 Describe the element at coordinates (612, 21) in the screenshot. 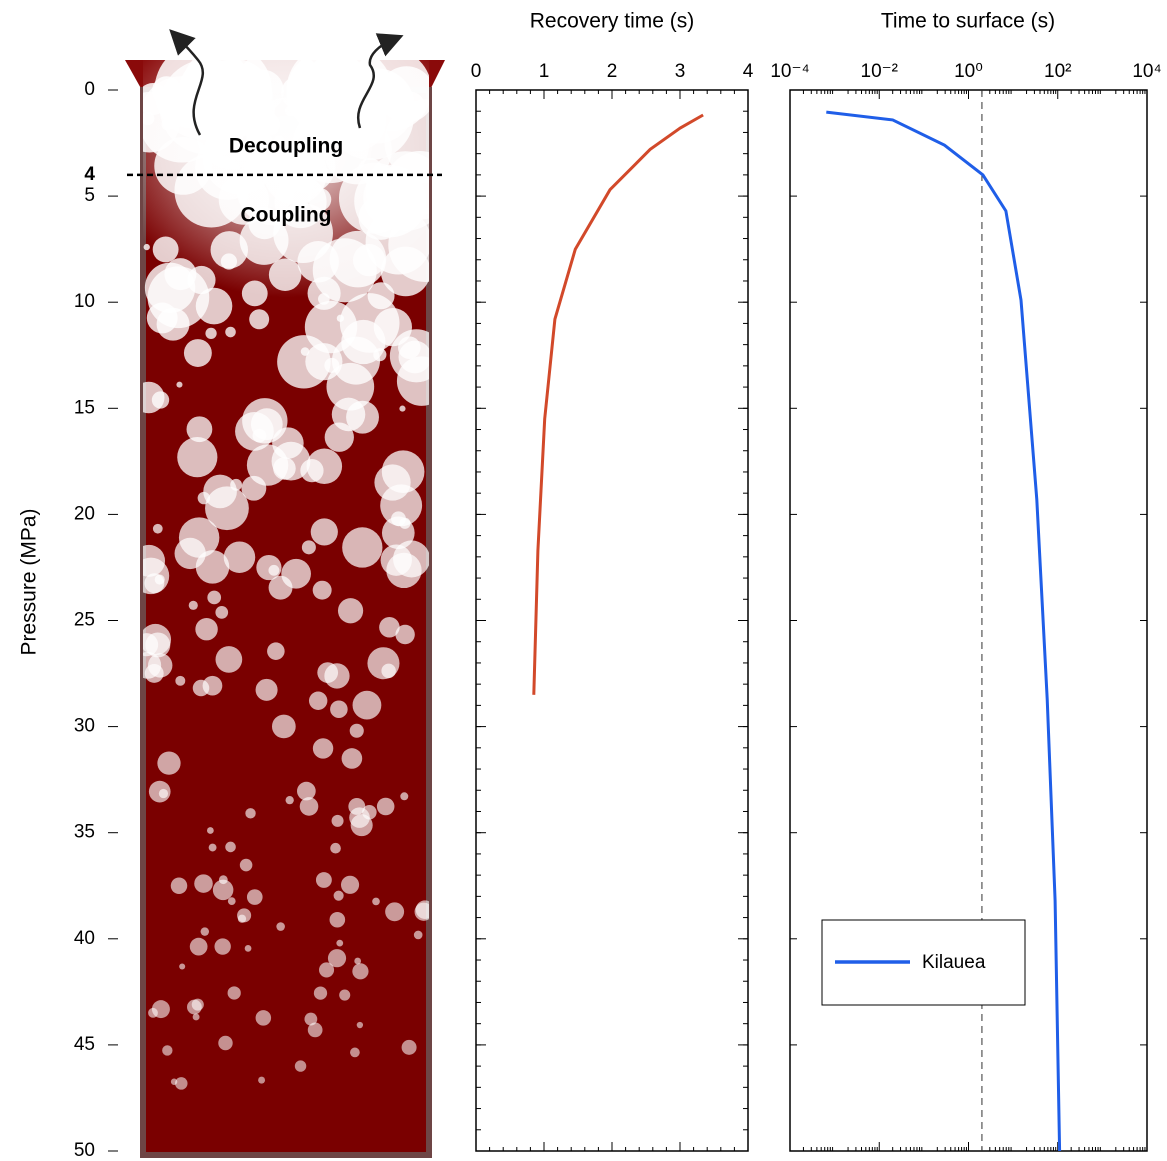

I see `chart-title: Recovery time (s)` at that location.